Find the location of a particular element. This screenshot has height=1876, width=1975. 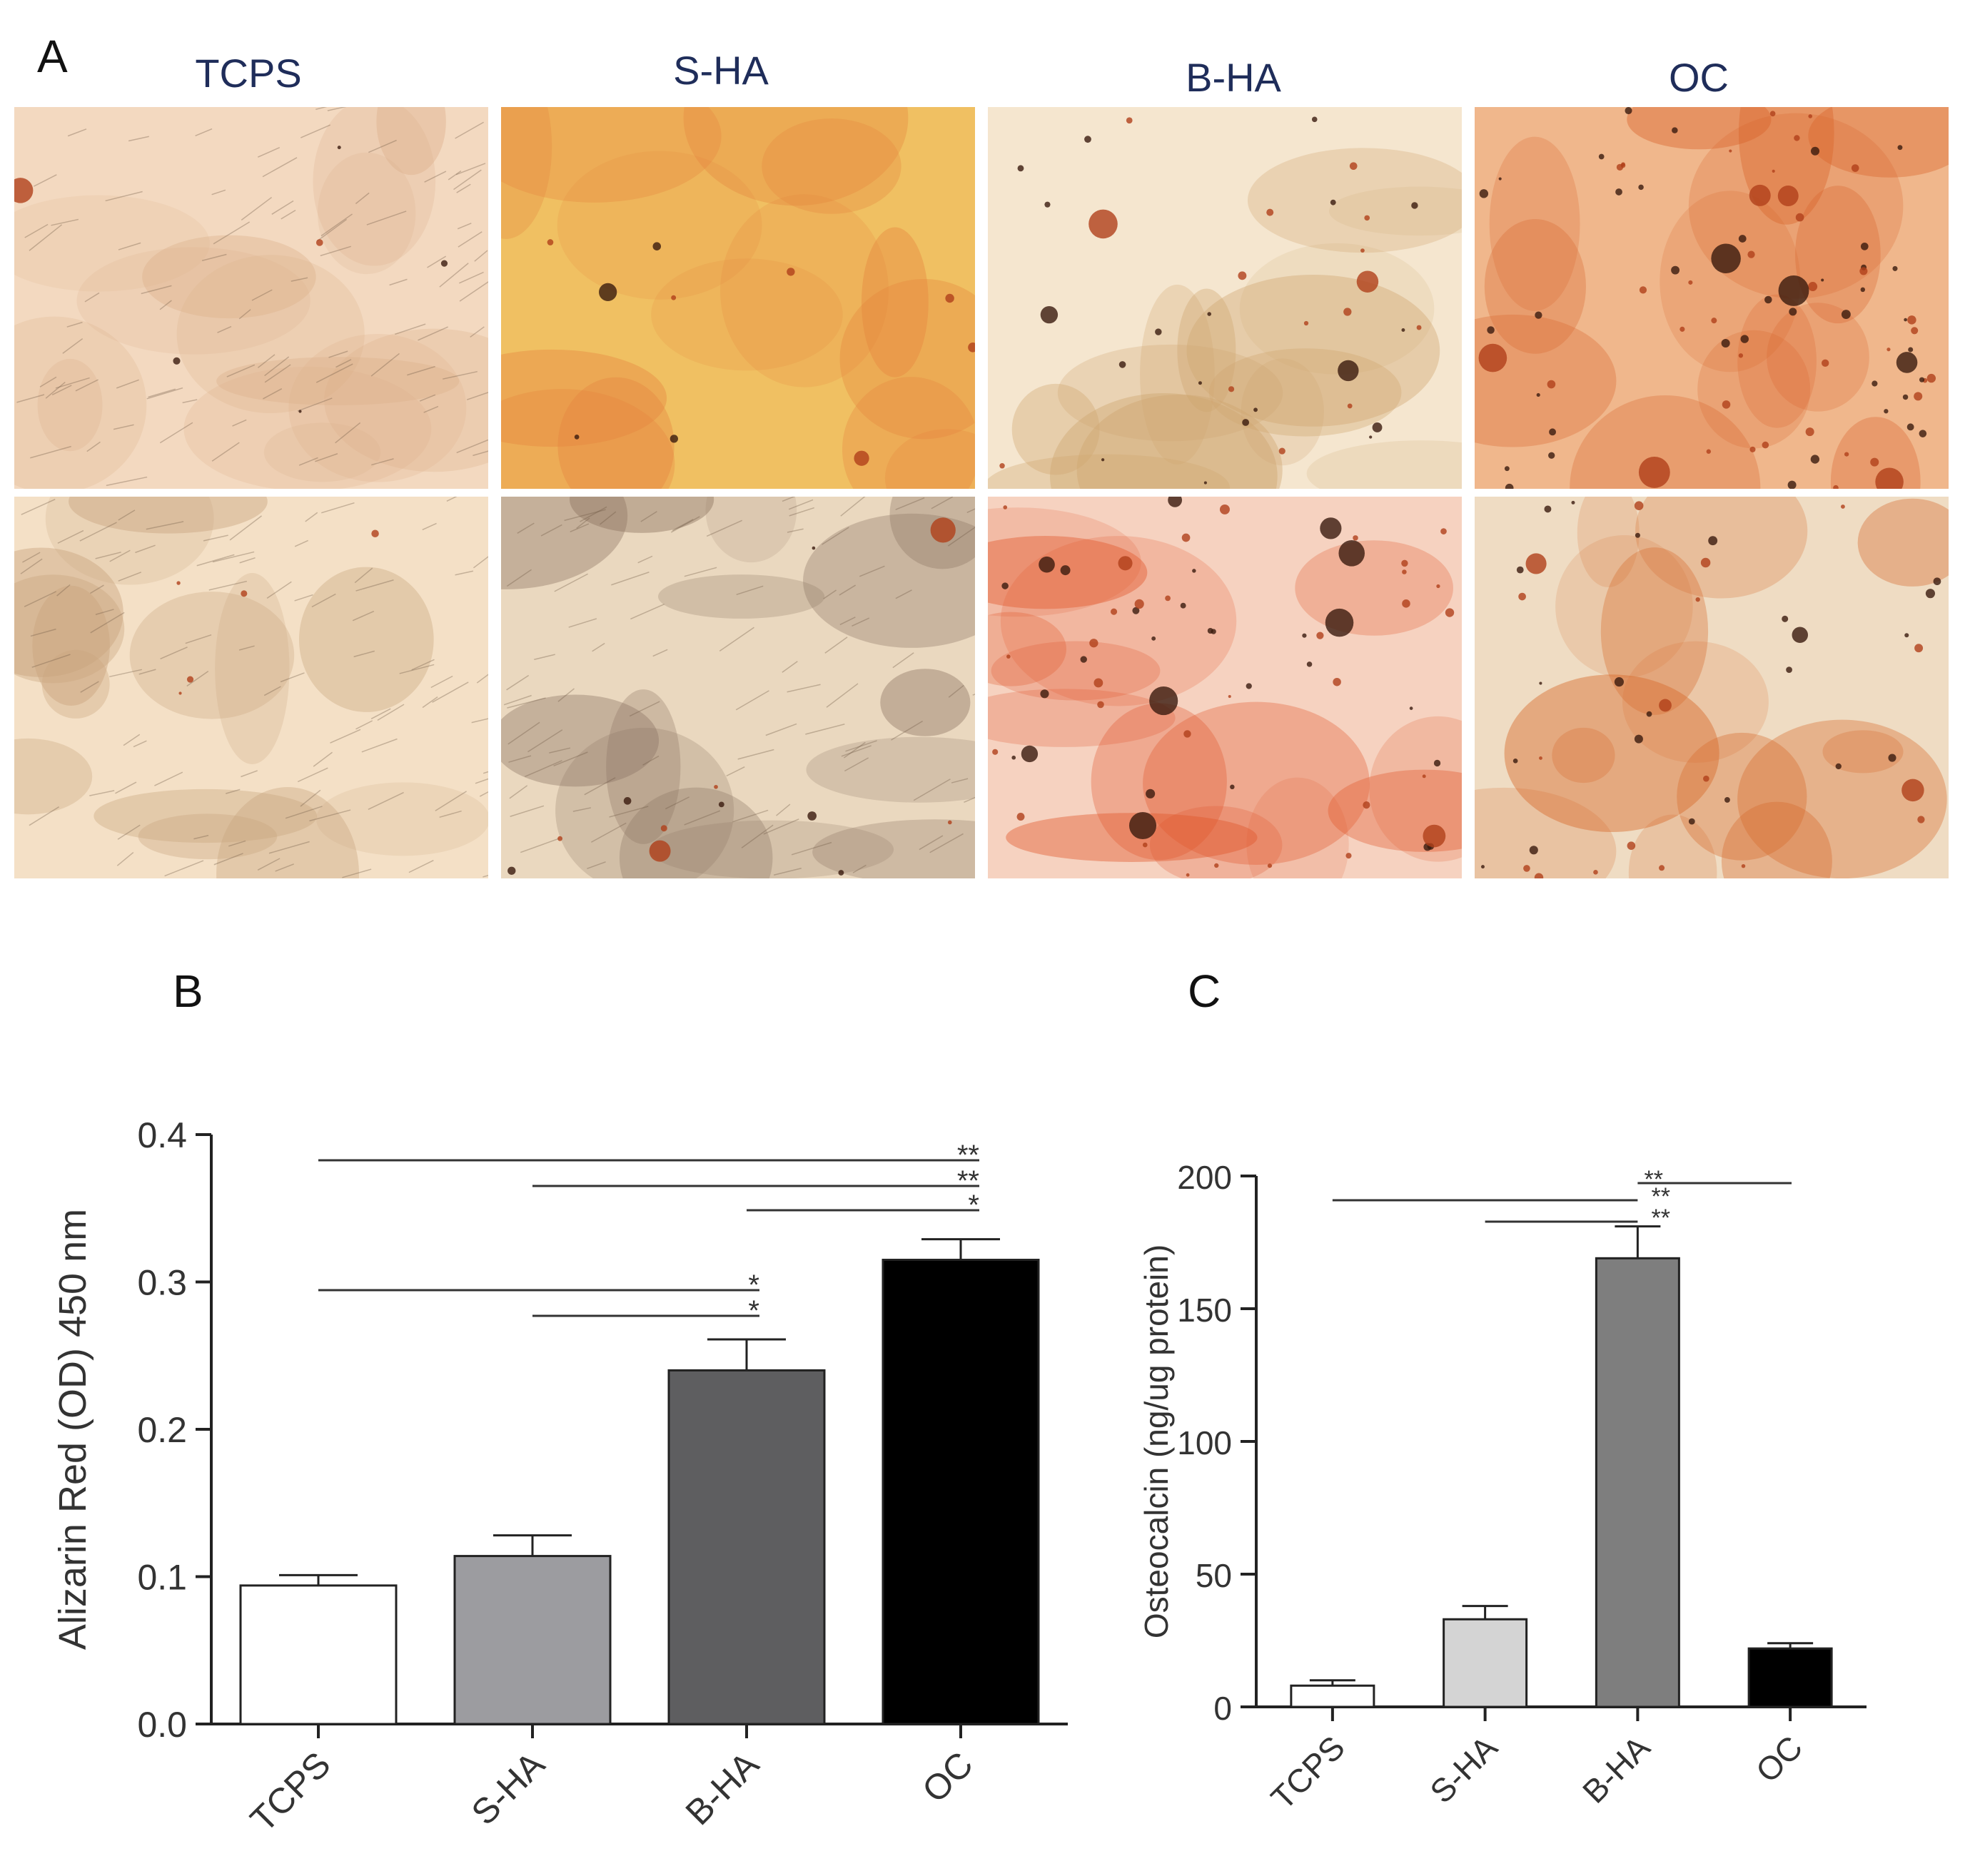

micrograph-texture is located at coordinates (1225, 298).